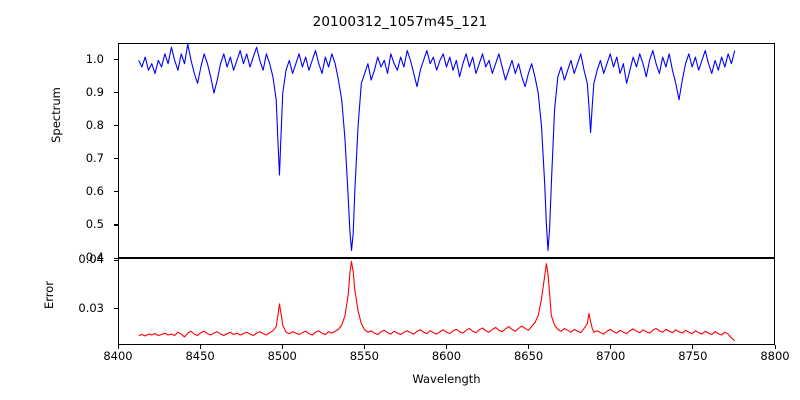 Image resolution: width=800 pixels, height=400 pixels. I want to click on x-tick-label: 8550, so click(364, 356).